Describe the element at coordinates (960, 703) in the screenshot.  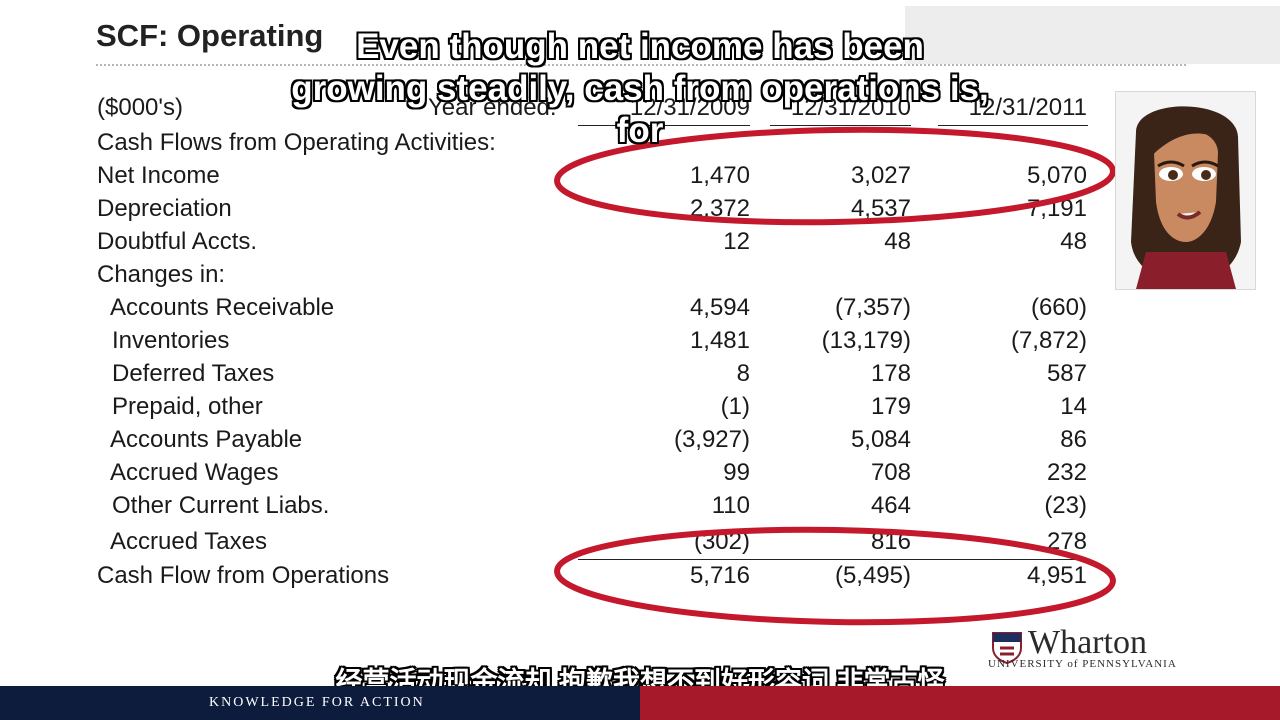
I see `footer-bar-right` at that location.